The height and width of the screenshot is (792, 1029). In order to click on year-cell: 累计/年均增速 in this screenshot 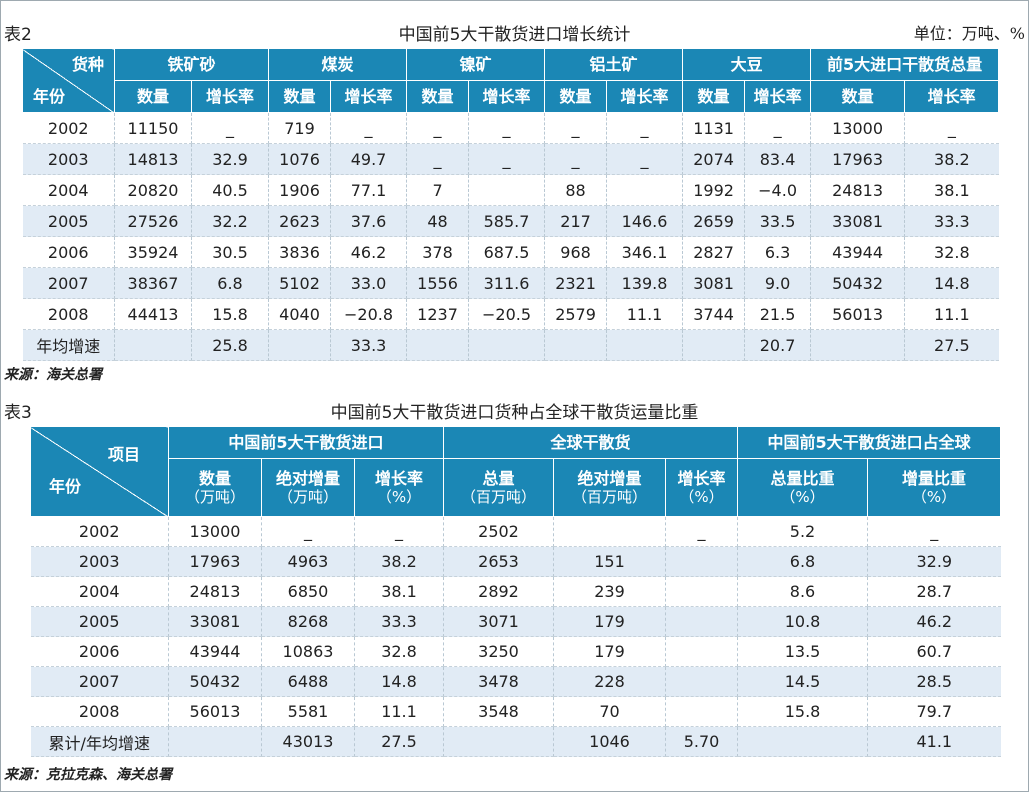, I will do `click(99, 741)`.